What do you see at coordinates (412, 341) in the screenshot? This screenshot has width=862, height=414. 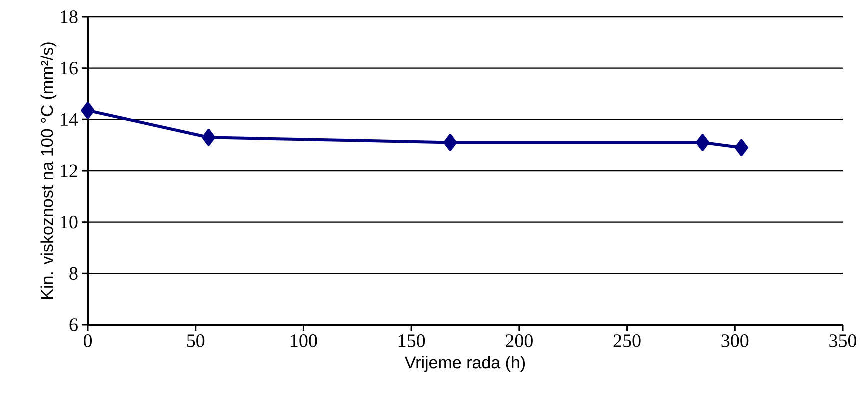 I see `x-tick-label: 150` at bounding box center [412, 341].